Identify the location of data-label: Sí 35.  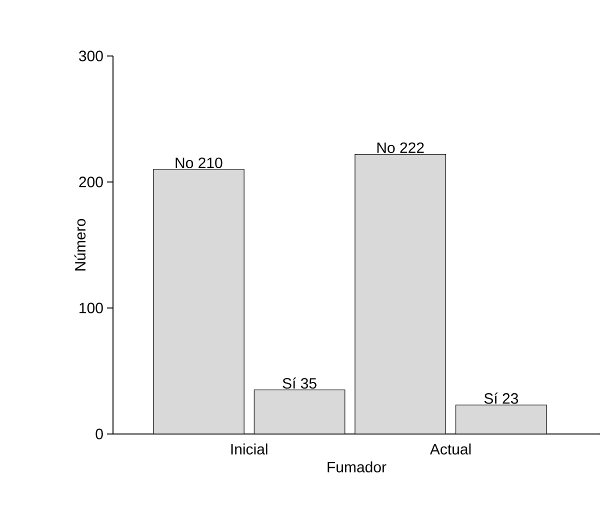
(299, 383).